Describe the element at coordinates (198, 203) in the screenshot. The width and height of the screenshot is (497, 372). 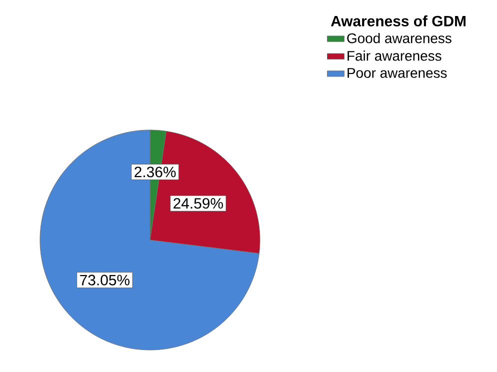
I see `data-label: 24.59%` at that location.